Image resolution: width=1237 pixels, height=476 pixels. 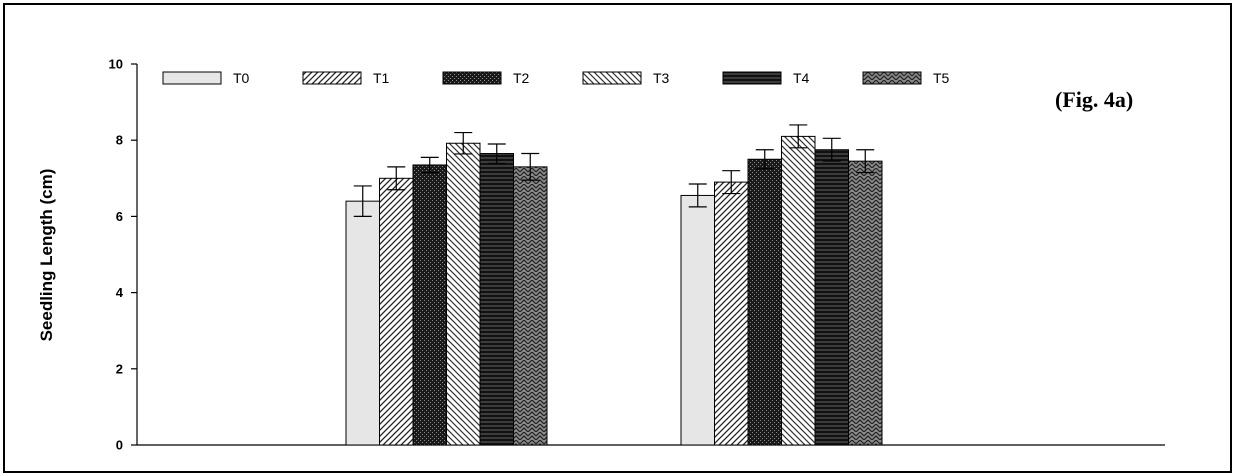 What do you see at coordinates (332, 78) in the screenshot?
I see `legend-swatch-t1` at bounding box center [332, 78].